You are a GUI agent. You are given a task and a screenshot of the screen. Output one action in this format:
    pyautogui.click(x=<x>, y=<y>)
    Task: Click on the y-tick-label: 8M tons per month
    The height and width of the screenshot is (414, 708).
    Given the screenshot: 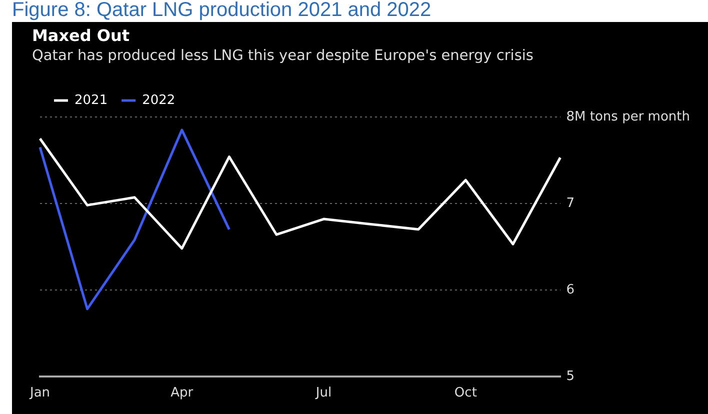 What is the action you would take?
    pyautogui.click(x=628, y=116)
    